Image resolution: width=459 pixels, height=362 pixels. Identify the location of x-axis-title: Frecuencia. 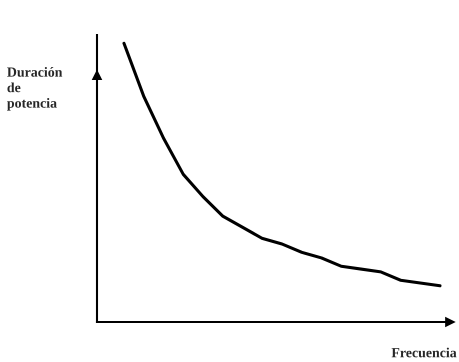
(424, 353).